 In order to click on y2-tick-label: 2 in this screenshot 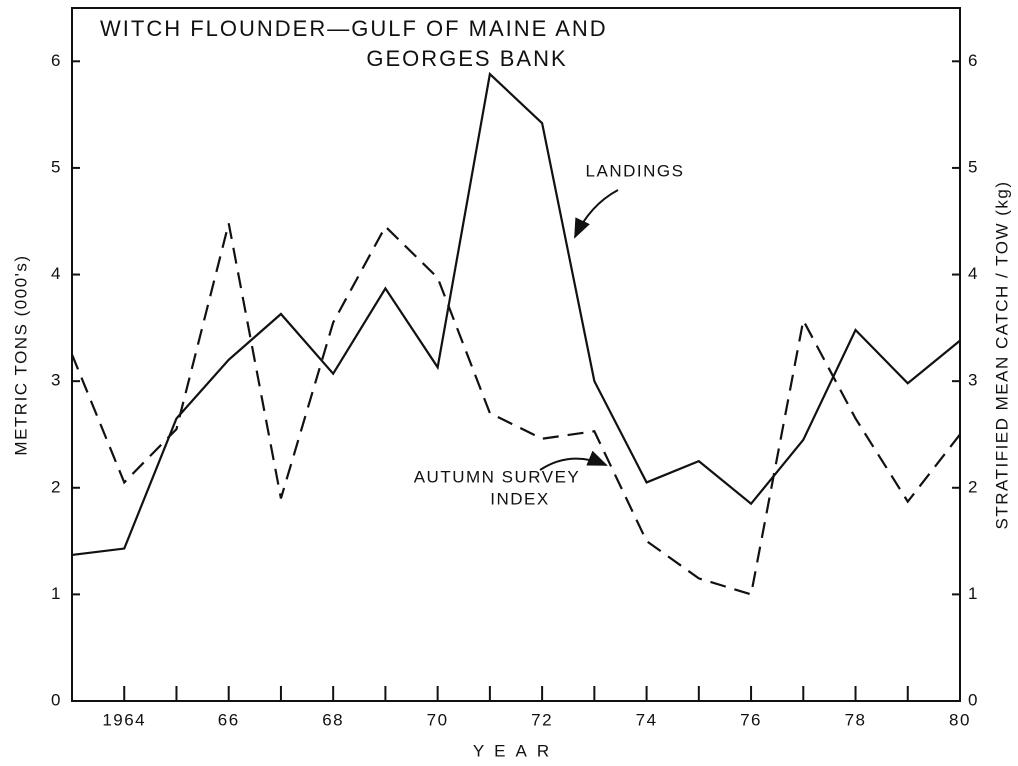, I will do `click(973, 486)`.